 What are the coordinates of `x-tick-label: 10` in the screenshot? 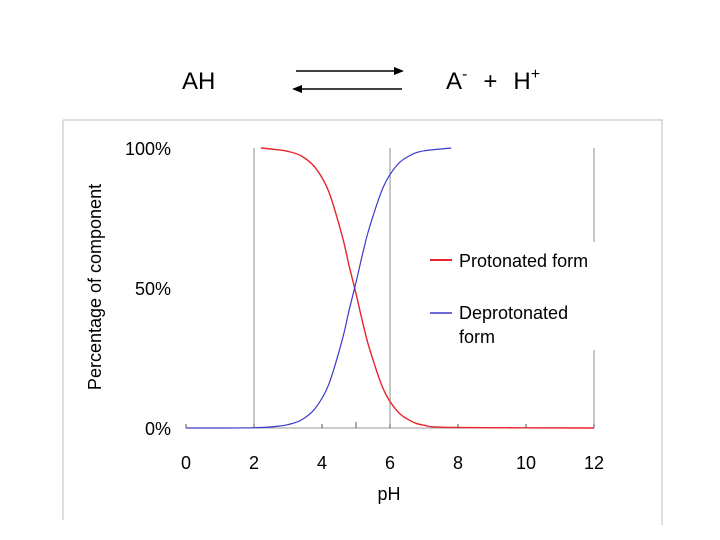 It's located at (526, 463).